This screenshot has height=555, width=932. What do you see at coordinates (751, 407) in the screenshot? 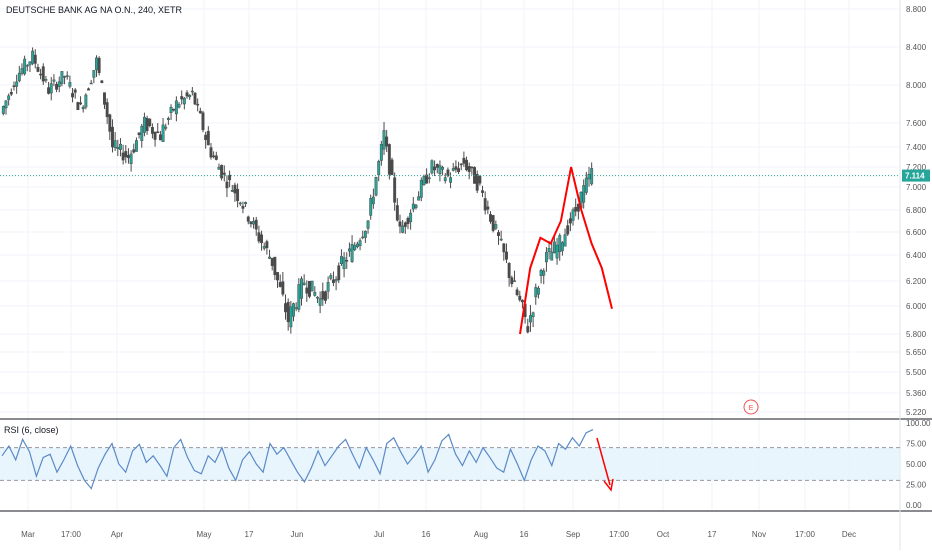
I see `earnings-marker` at bounding box center [751, 407].